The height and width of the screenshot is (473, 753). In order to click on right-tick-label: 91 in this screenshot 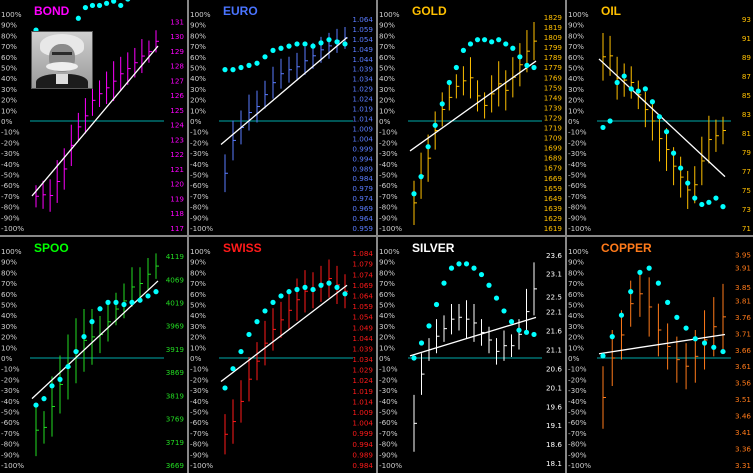, I will do `click(746, 38)`.